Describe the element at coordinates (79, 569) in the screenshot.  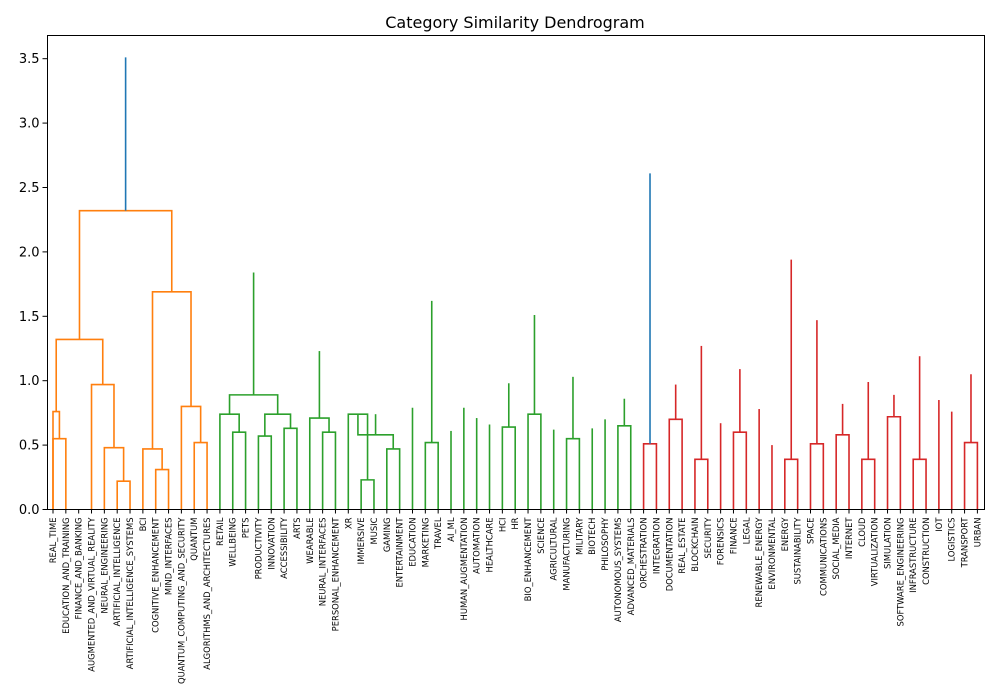
I see `x-tick-label: FINANCE_AND_BANKING` at that location.